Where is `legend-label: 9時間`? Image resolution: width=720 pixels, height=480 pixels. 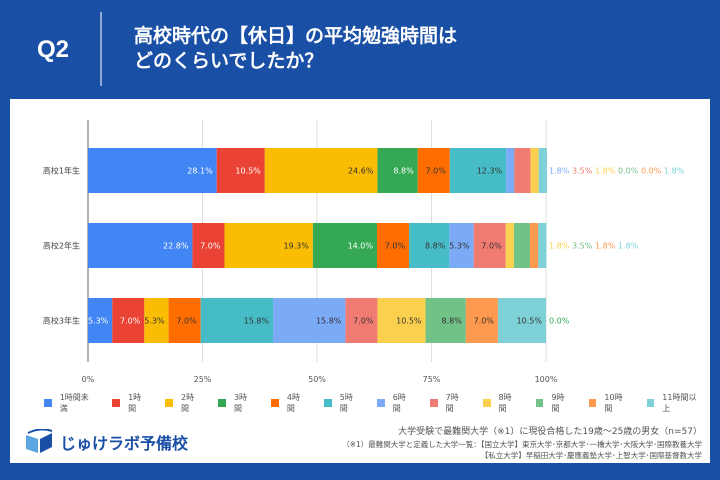 legend-label: 9時間 is located at coordinates (558, 403).